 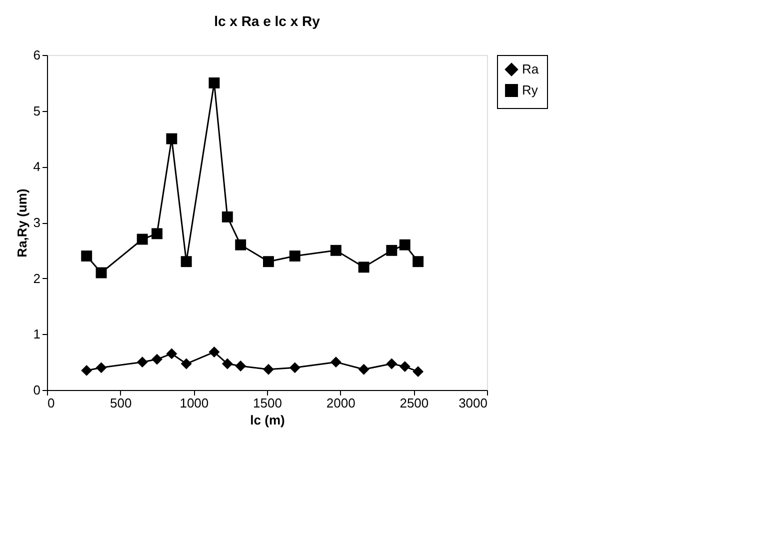 I want to click on y-tick-label: 2, so click(x=36, y=278).